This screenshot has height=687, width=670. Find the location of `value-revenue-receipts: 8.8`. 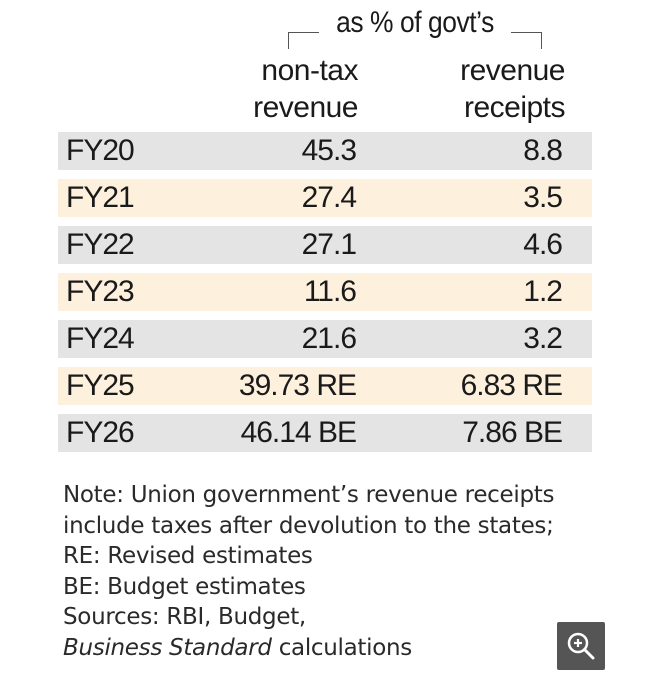

value-revenue-receipts: 8.8 is located at coordinates (543, 150).